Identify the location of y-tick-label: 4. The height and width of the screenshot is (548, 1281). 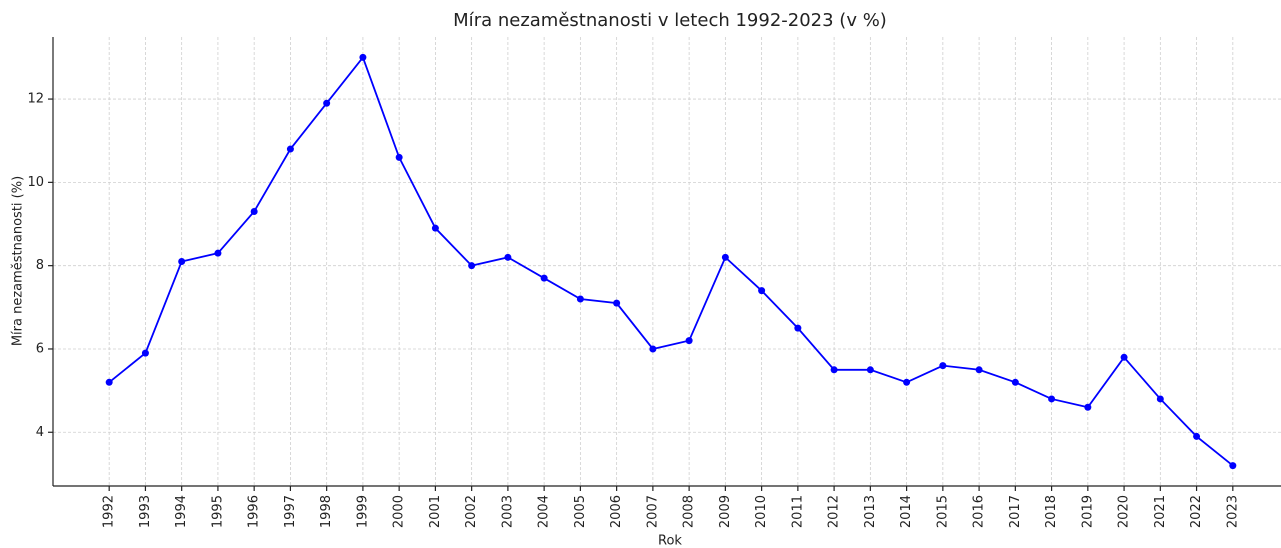
(40, 432).